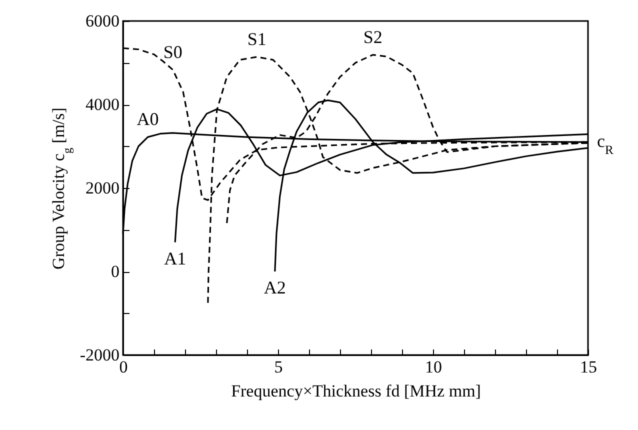 The image size is (638, 430). Describe the element at coordinates (147, 119) in the screenshot. I see `annotation: A0` at that location.